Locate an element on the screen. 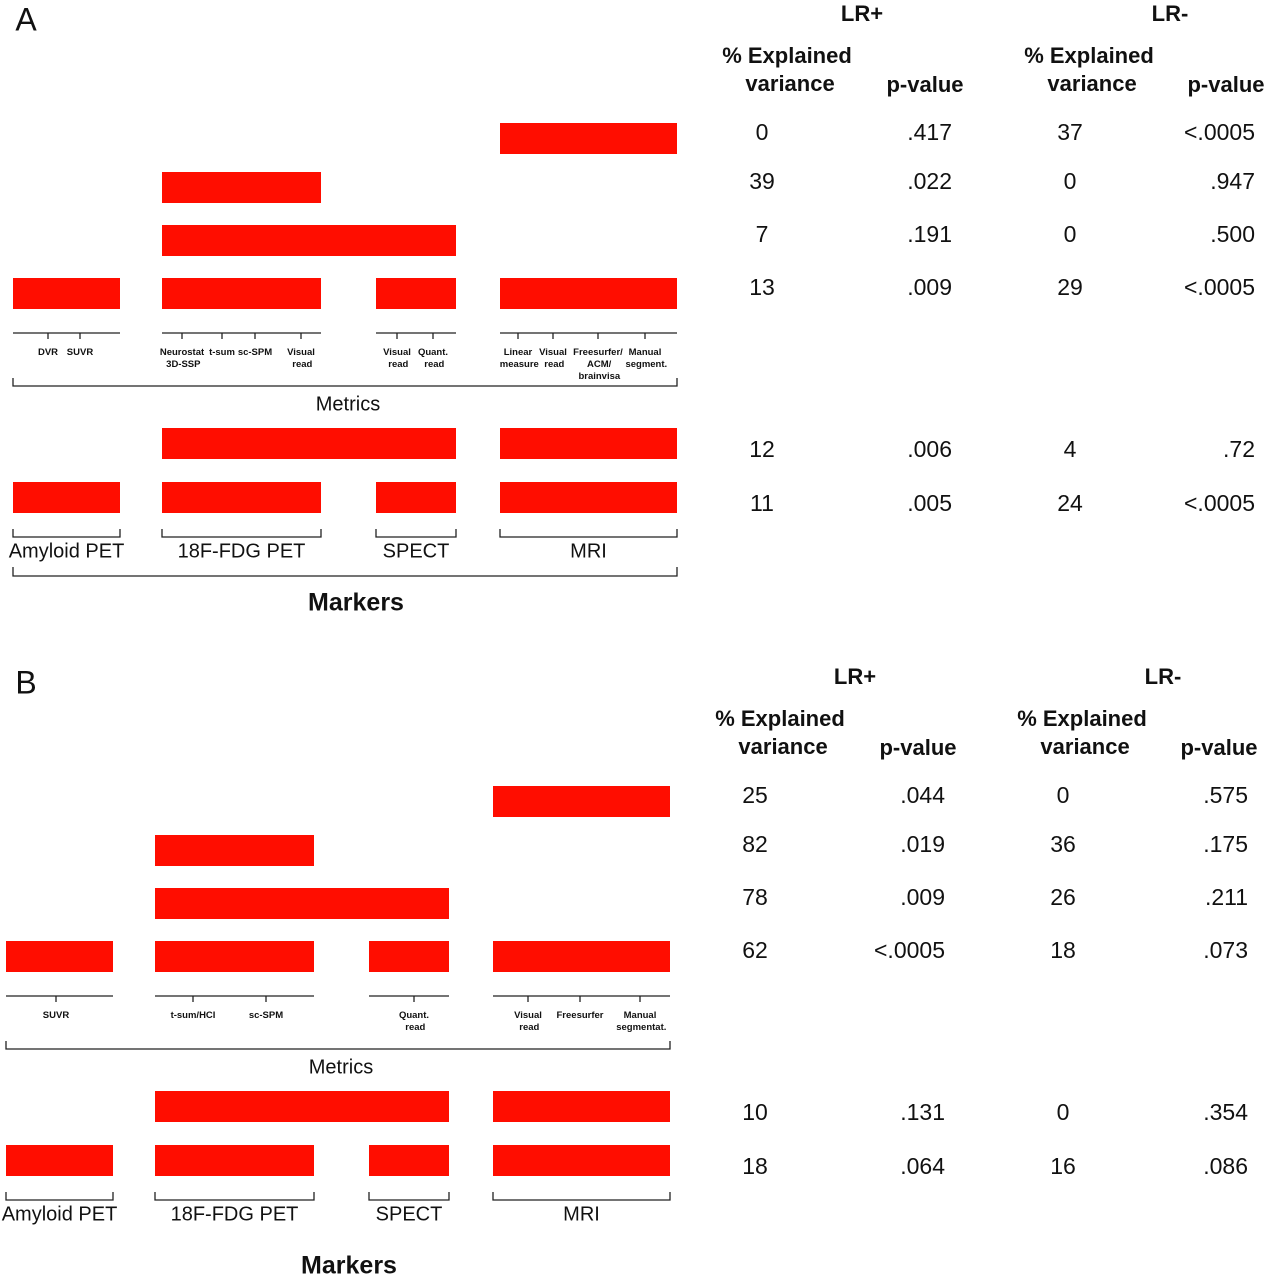  metrics-title: Metrics is located at coordinates (341, 1067).